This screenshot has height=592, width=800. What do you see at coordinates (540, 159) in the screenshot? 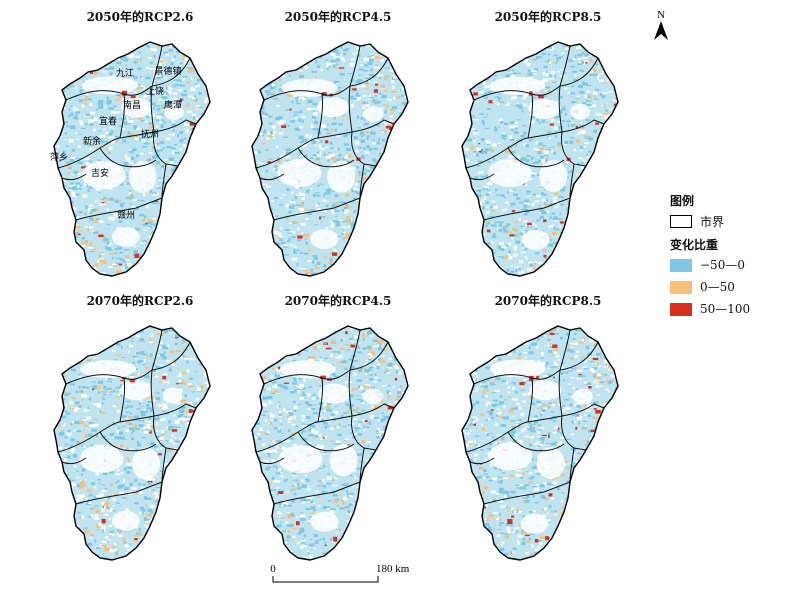
I see `province-outline` at bounding box center [540, 159].